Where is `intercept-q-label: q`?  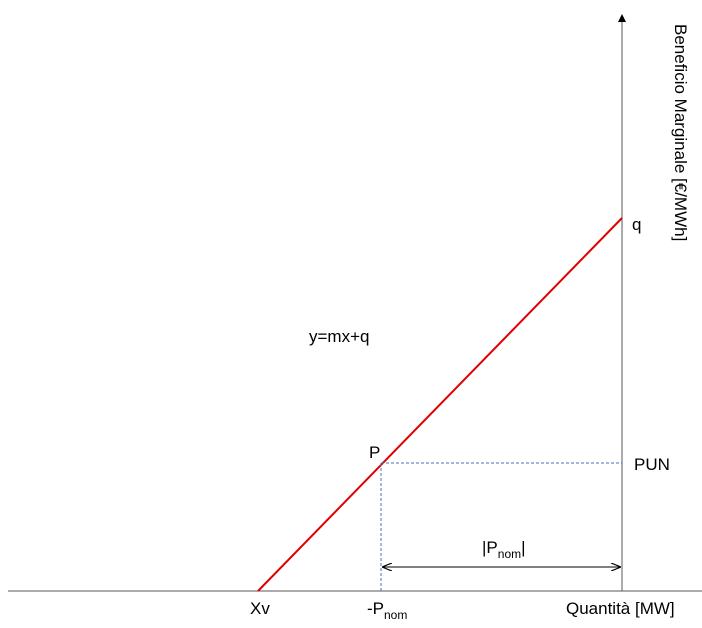 intercept-q-label: q is located at coordinates (636, 224).